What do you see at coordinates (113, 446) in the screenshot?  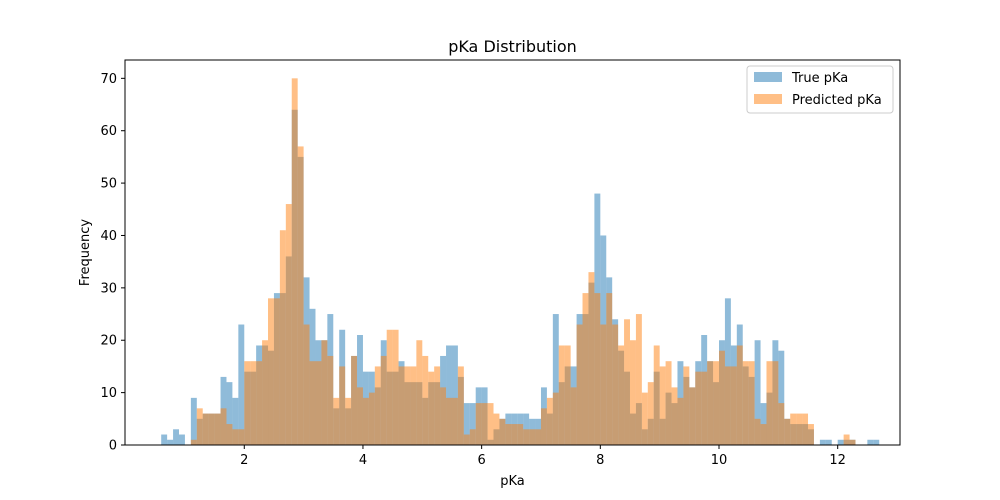 I see `y-tick-label: 0` at bounding box center [113, 446].